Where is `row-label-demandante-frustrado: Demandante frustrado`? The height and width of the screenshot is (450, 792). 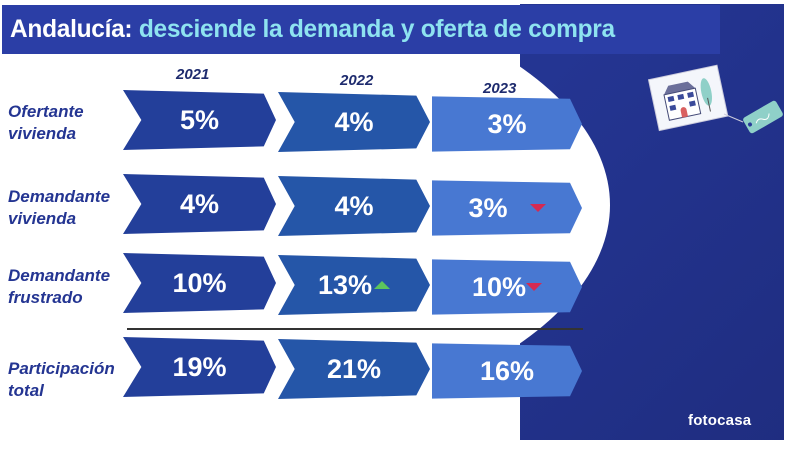
row-label-demandante-frustrado: Demandante frustrado is located at coordinates (59, 287).